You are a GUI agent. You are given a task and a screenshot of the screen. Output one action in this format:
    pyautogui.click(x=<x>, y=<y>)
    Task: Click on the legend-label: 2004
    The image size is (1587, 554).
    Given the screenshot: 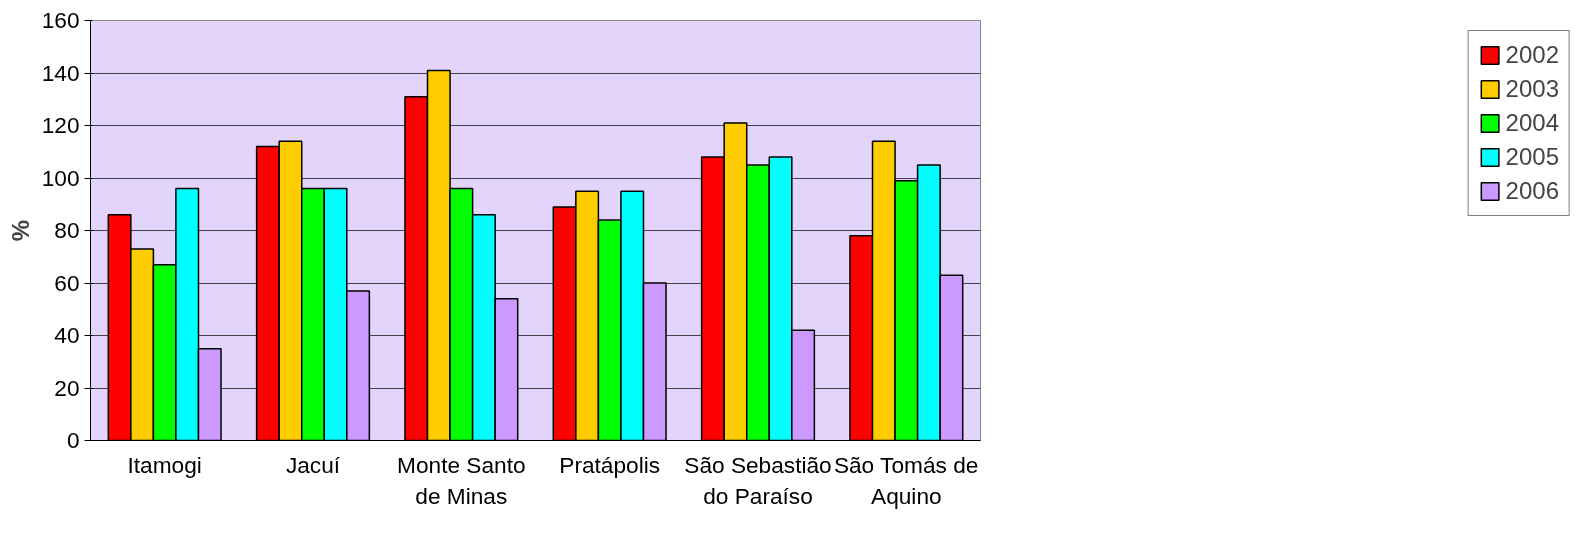 What is the action you would take?
    pyautogui.click(x=1532, y=123)
    